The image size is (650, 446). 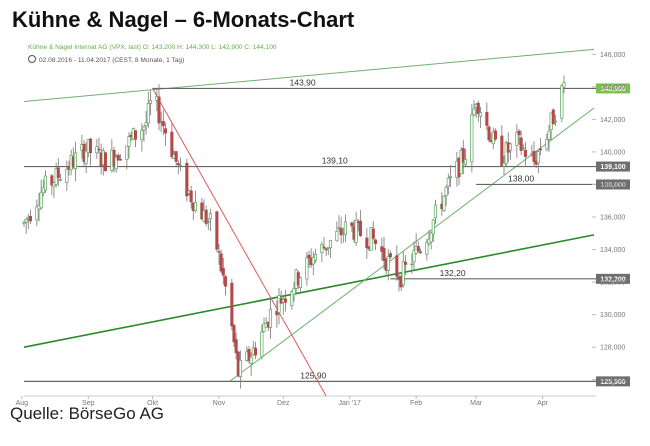 I want to click on x-tick-label: Mar, so click(x=476, y=403).